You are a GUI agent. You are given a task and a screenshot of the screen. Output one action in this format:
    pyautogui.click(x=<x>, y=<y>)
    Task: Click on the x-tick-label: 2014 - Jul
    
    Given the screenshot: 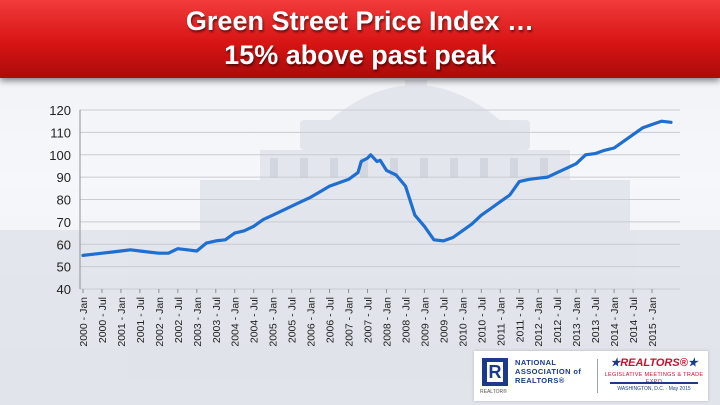 What is the action you would take?
    pyautogui.click(x=634, y=320)
    